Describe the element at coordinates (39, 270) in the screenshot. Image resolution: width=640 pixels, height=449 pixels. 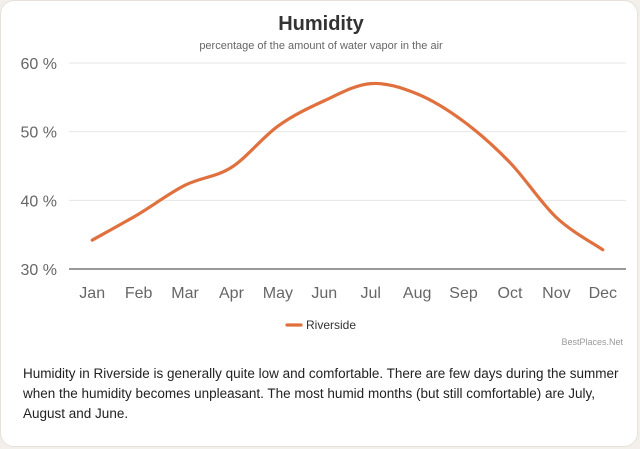
I see `y-tick-label: 30 %` at that location.